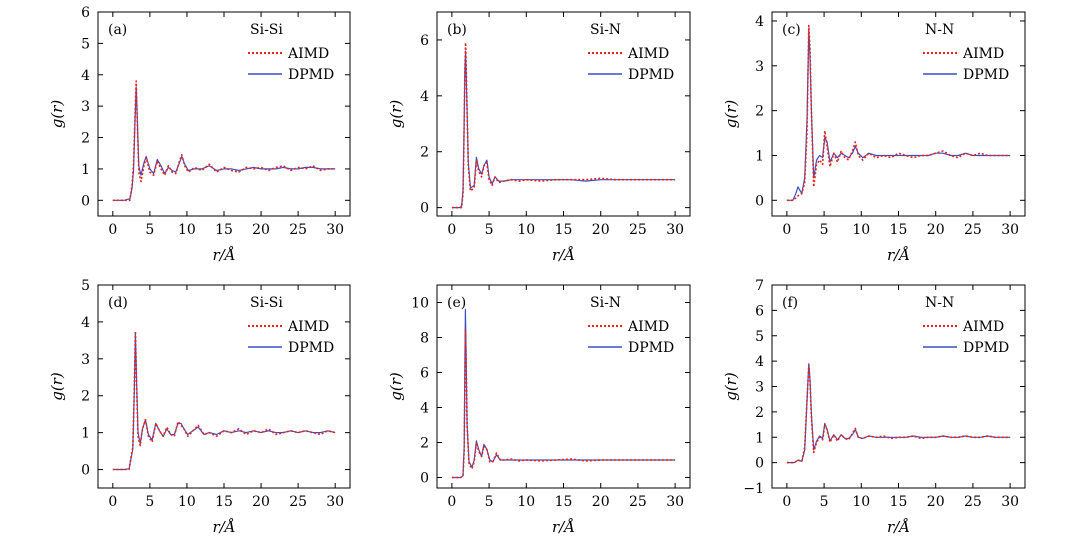  What do you see at coordinates (939, 30) in the screenshot?
I see `system-label: N-N` at bounding box center [939, 30].